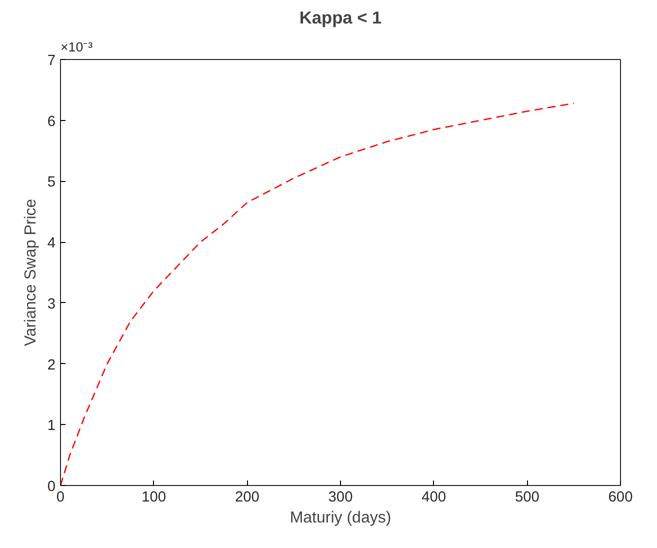  What do you see at coordinates (527, 498) in the screenshot?
I see `x-tick-label: 500` at bounding box center [527, 498].